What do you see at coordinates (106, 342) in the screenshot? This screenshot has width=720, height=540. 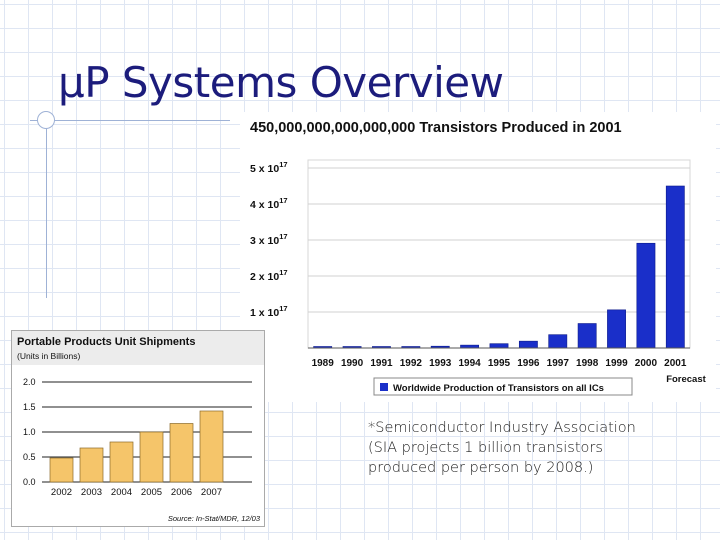 I see `chart-title: Portable Products Unit Shipments` at bounding box center [106, 342].